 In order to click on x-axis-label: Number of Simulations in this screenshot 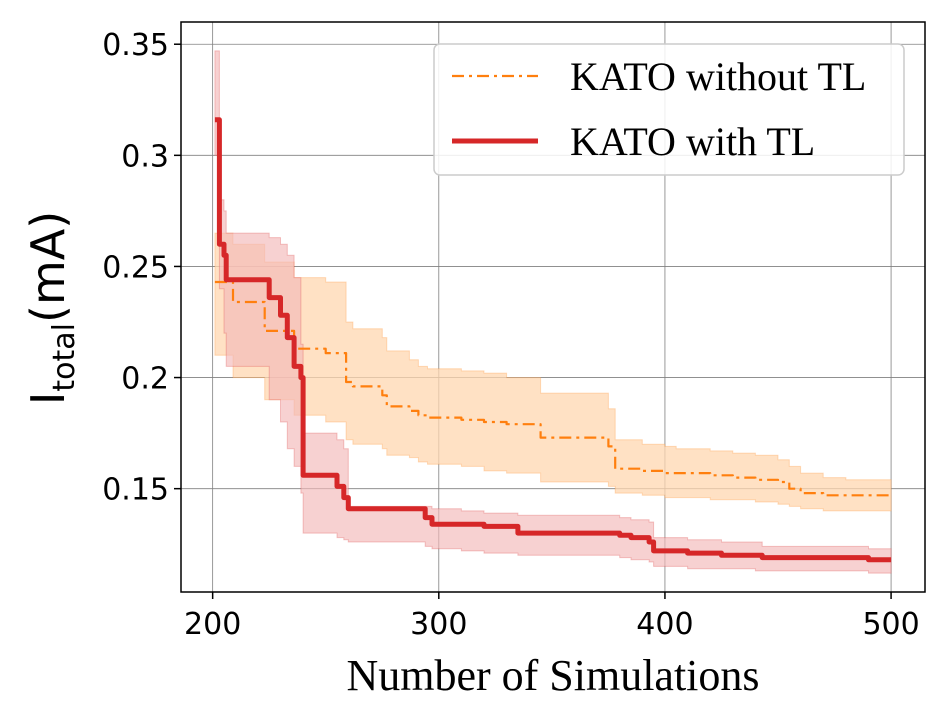, I will do `click(552, 675)`.